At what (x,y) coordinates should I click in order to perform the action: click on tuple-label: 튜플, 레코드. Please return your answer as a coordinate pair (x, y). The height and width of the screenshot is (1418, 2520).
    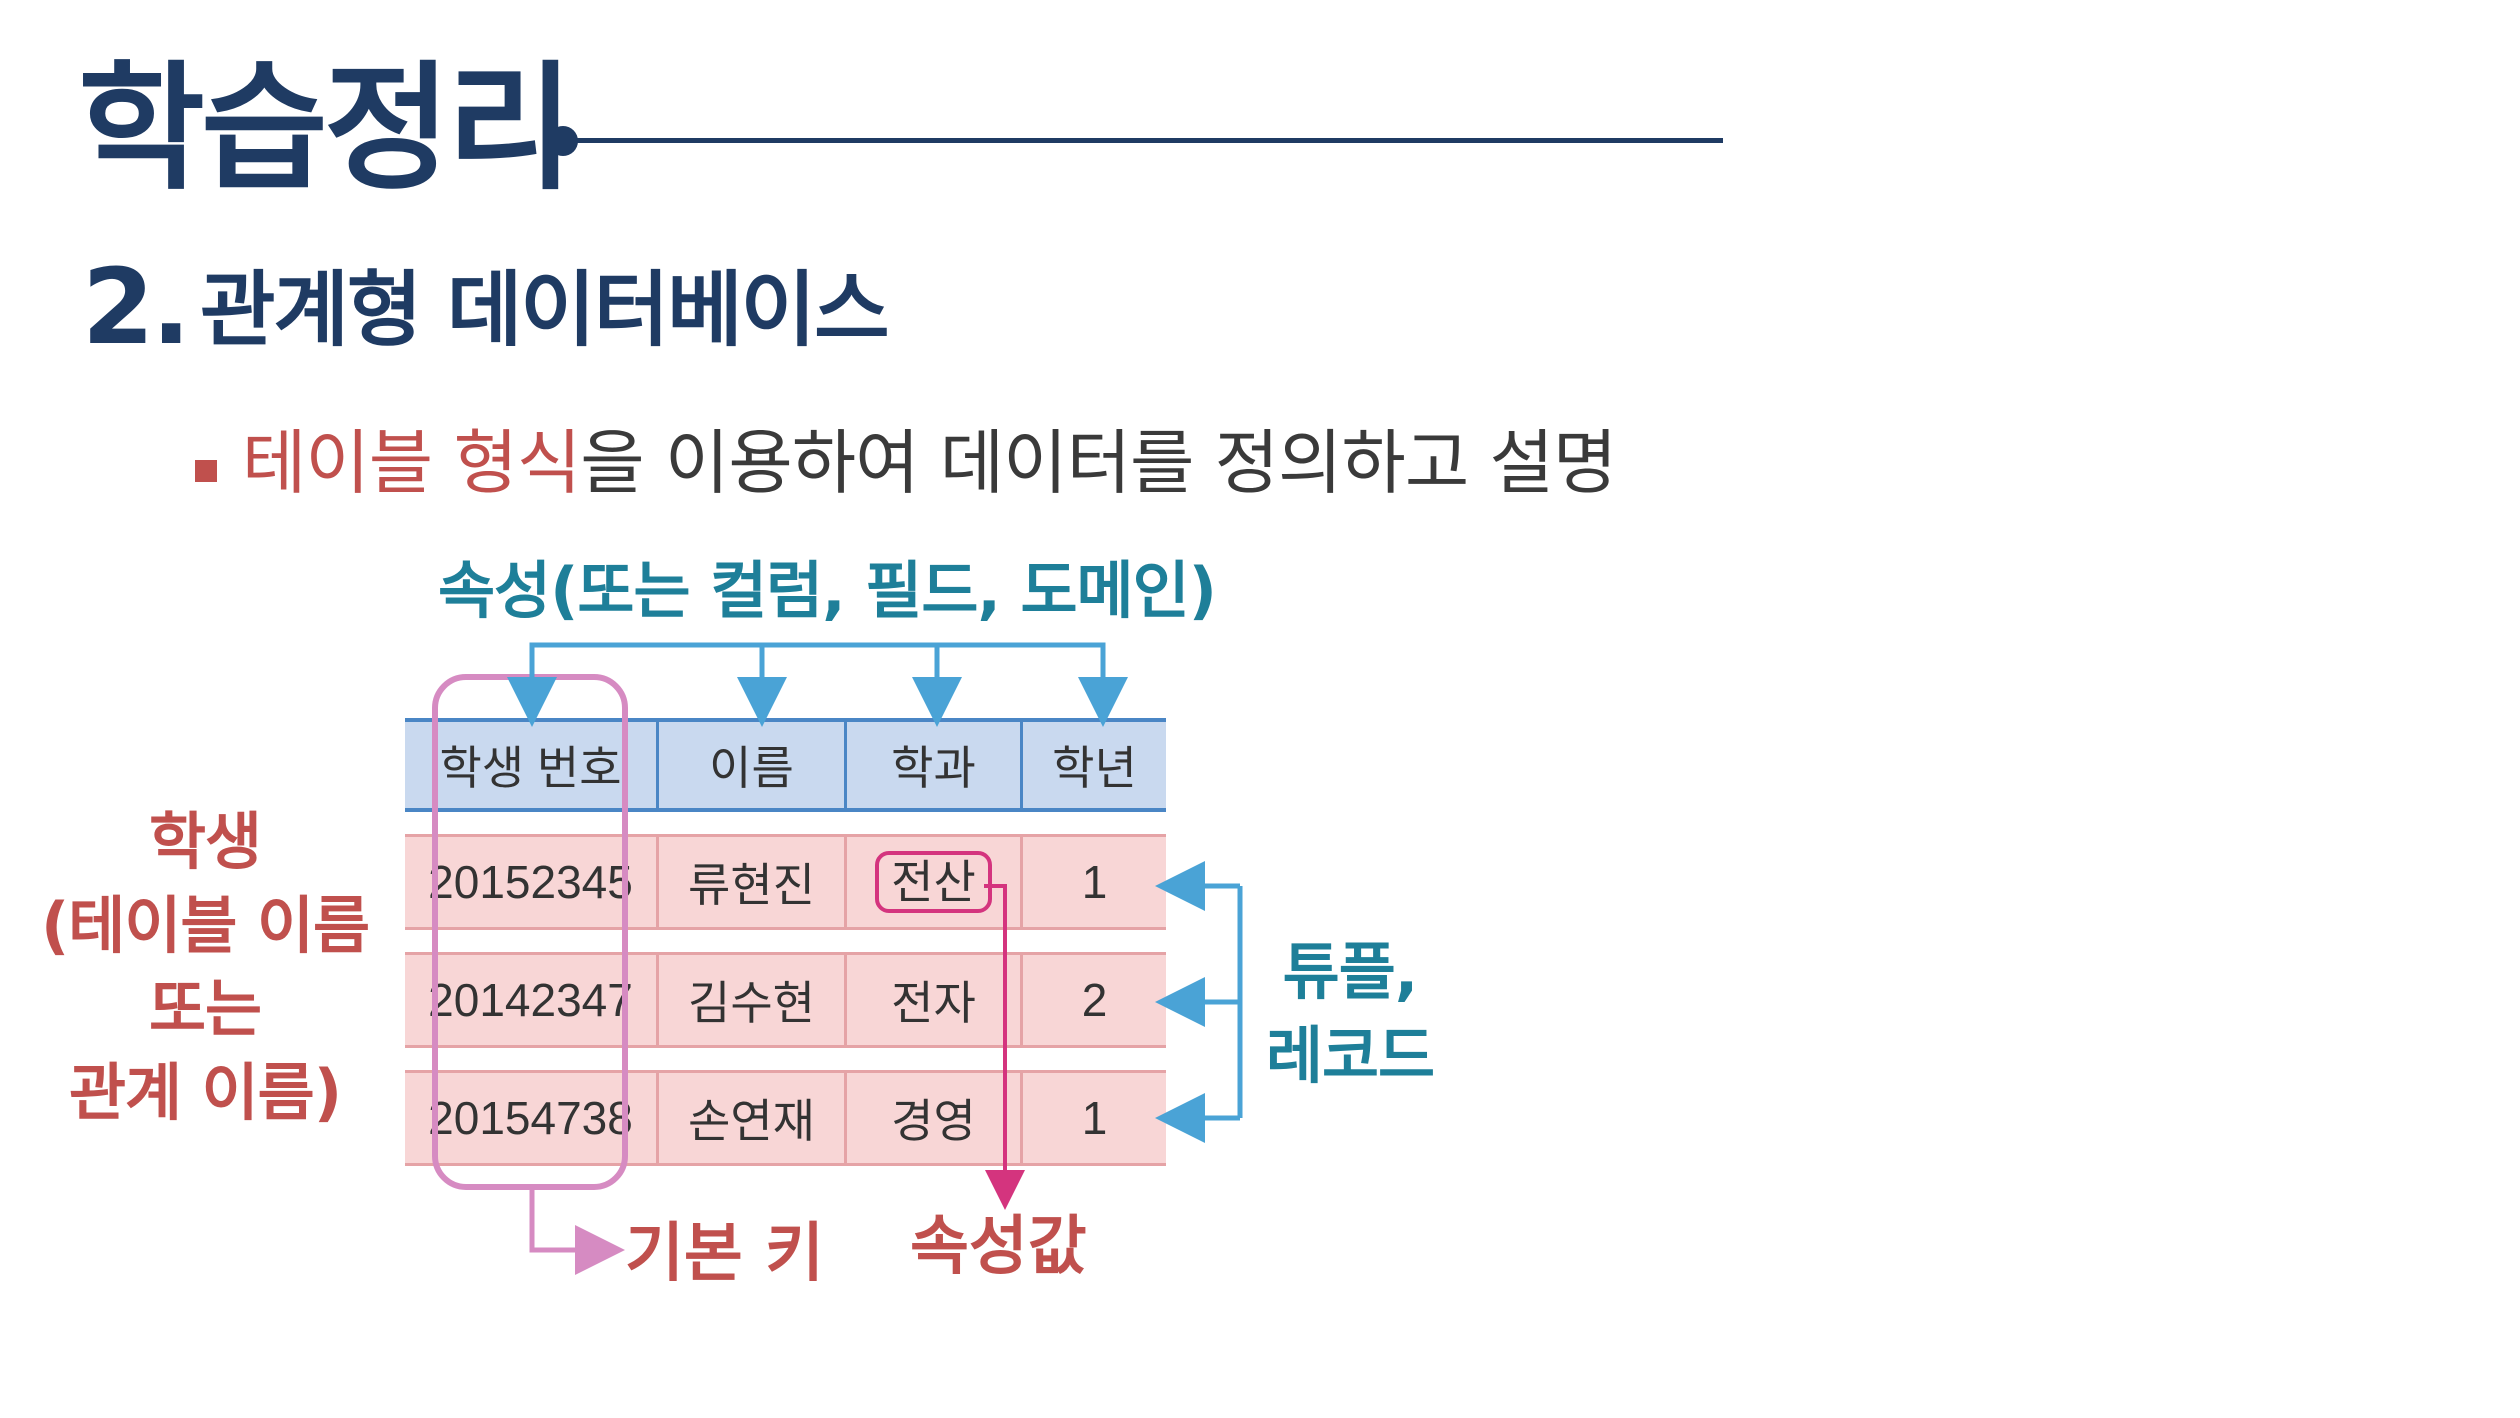
    Looking at the image, I should click on (1350, 1013).